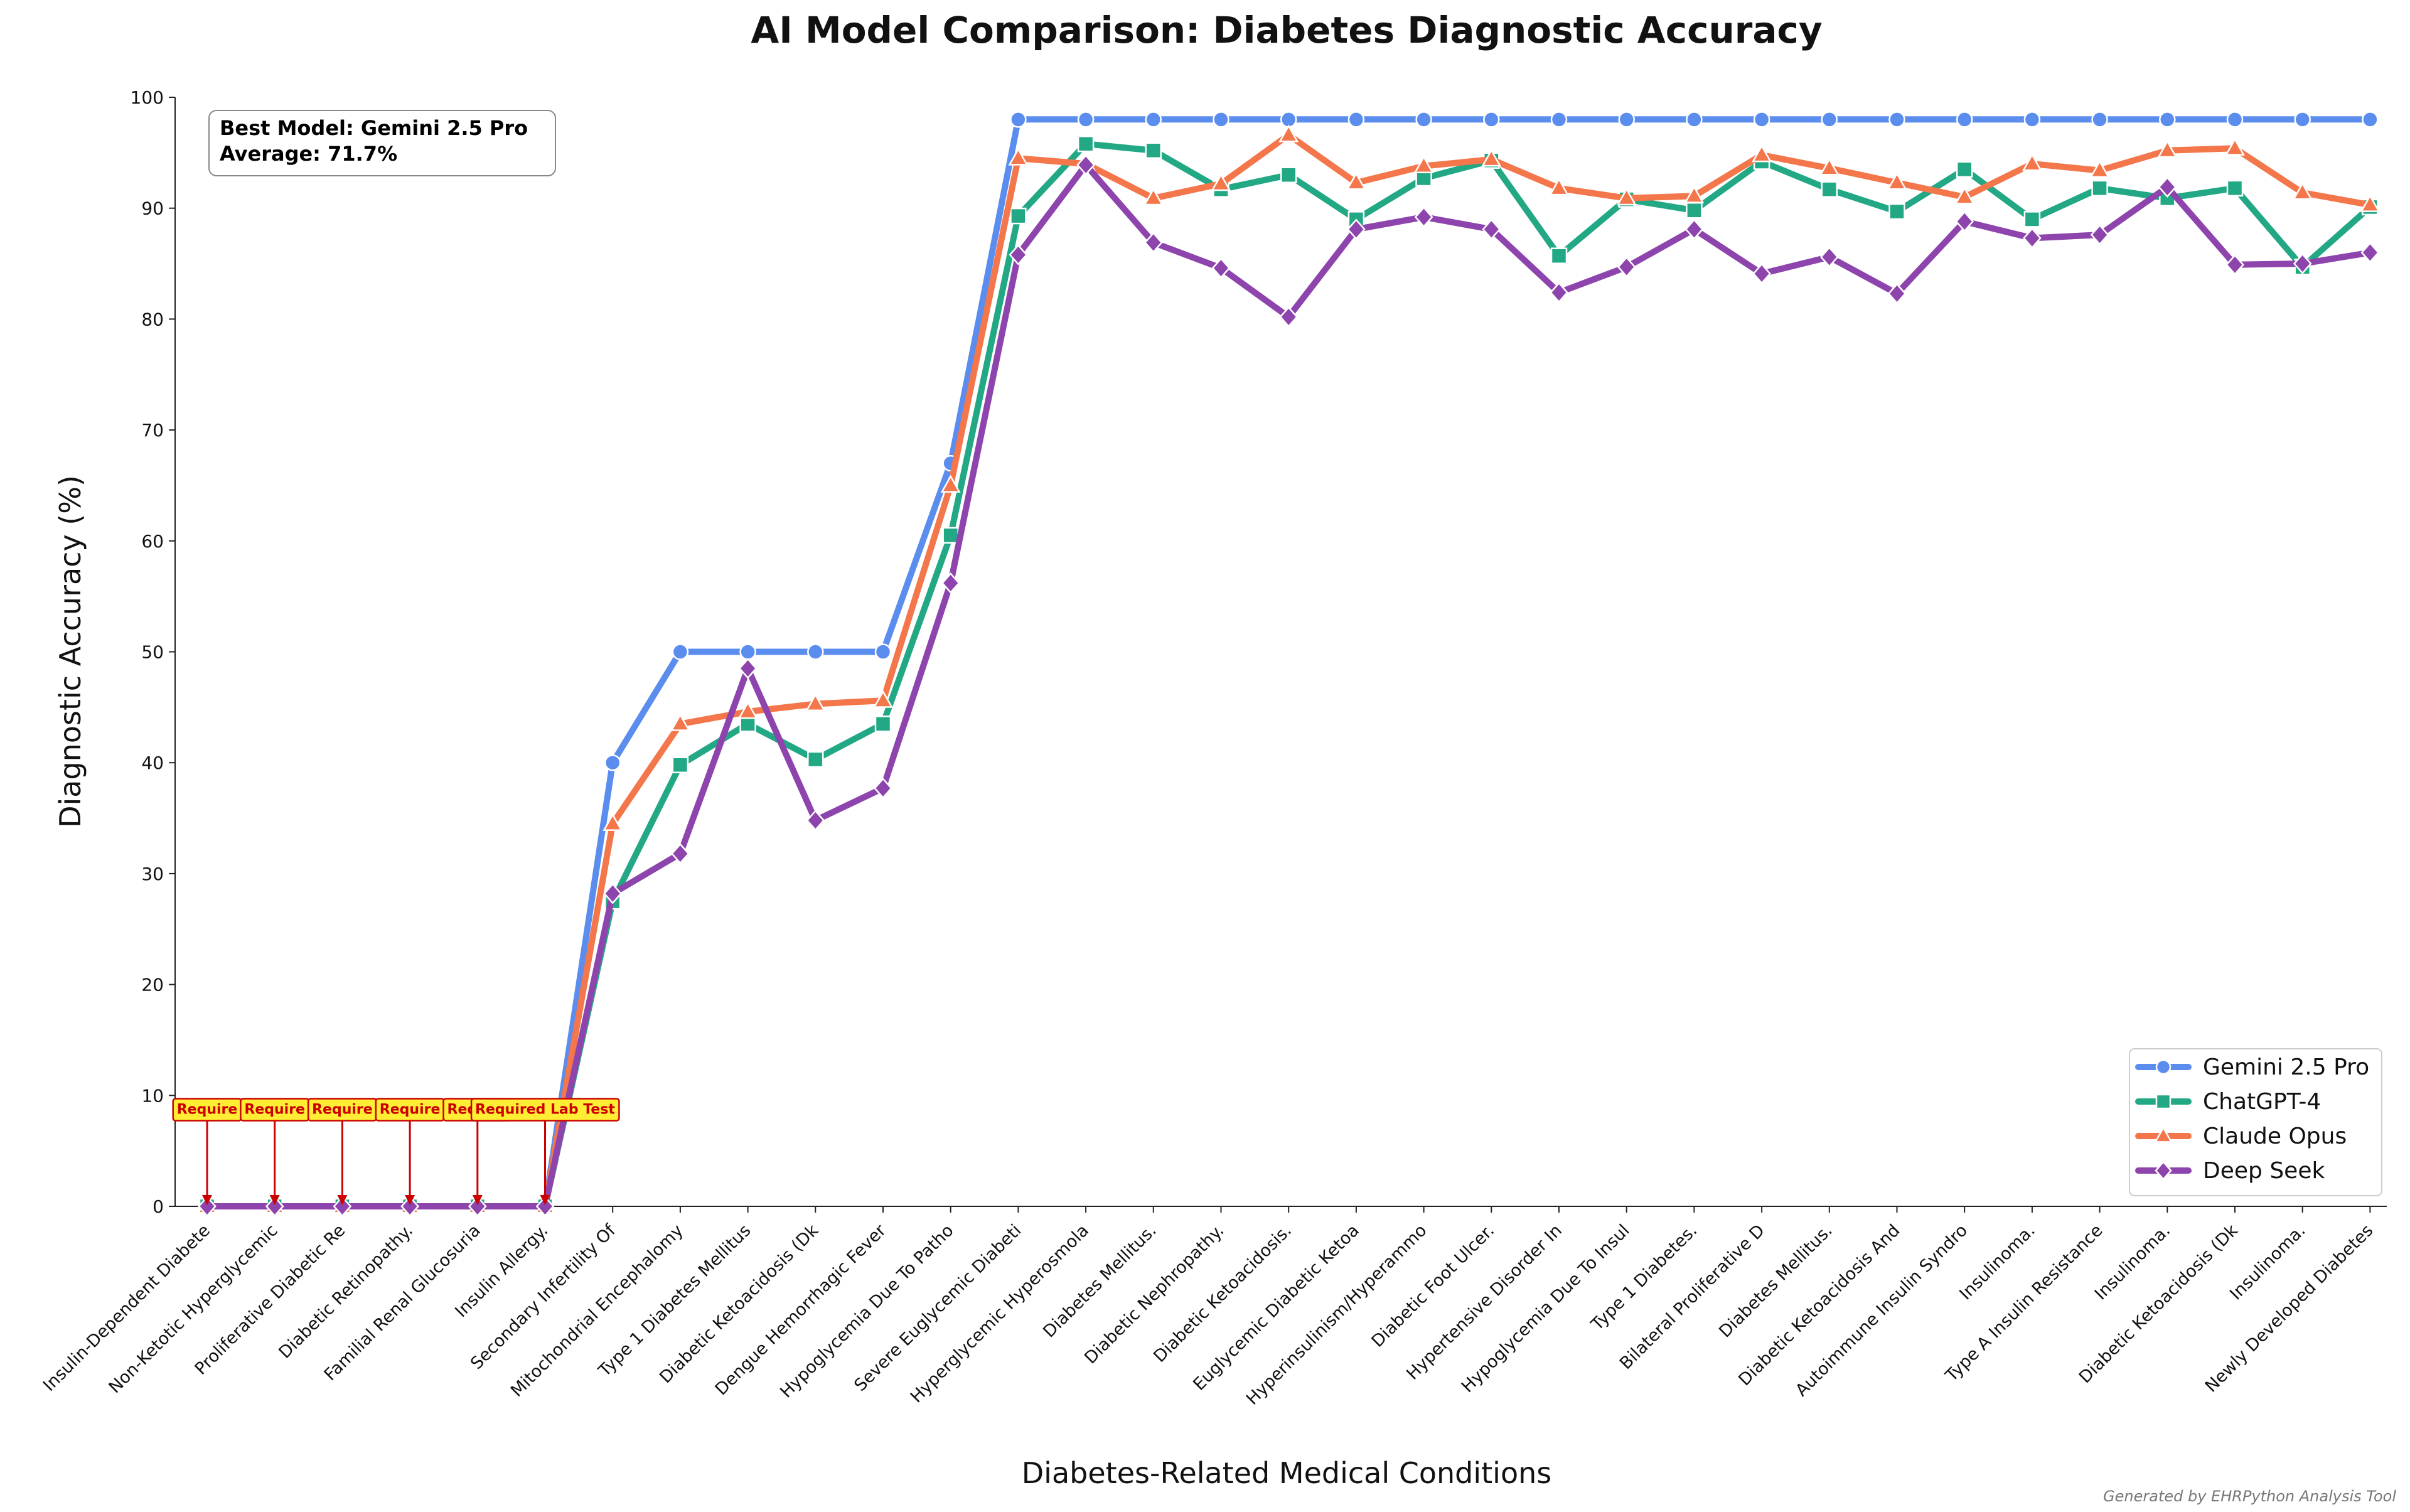 The image size is (2410, 1512). I want to click on y-tick-label: 50, so click(152, 652).